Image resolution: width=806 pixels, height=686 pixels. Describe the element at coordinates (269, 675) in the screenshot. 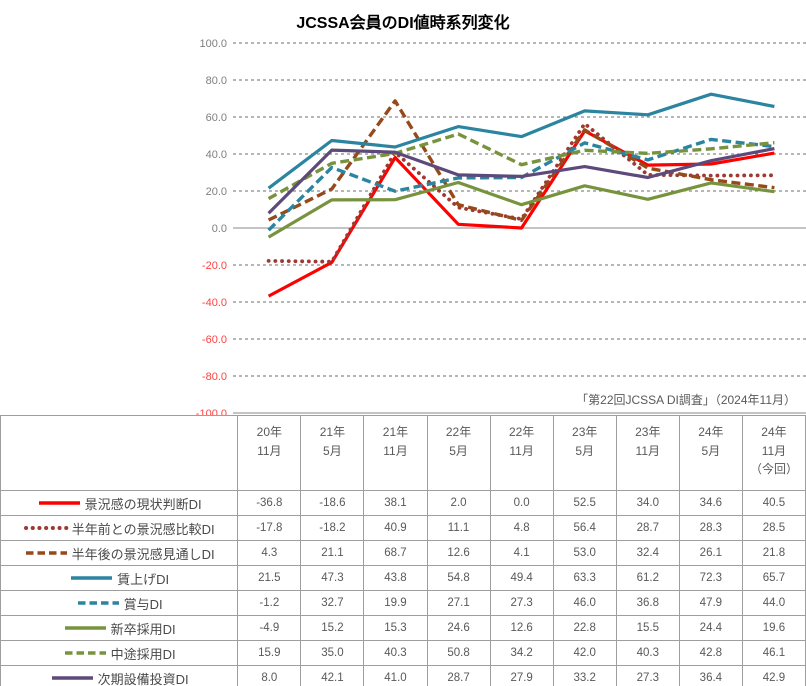

I see `value-cell: 8.0` at that location.